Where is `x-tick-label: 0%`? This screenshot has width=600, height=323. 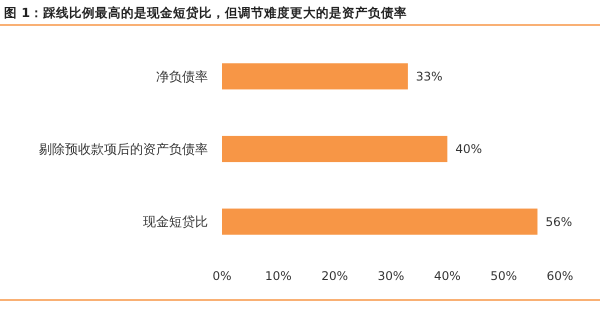
x-tick-label: 0% is located at coordinates (222, 276).